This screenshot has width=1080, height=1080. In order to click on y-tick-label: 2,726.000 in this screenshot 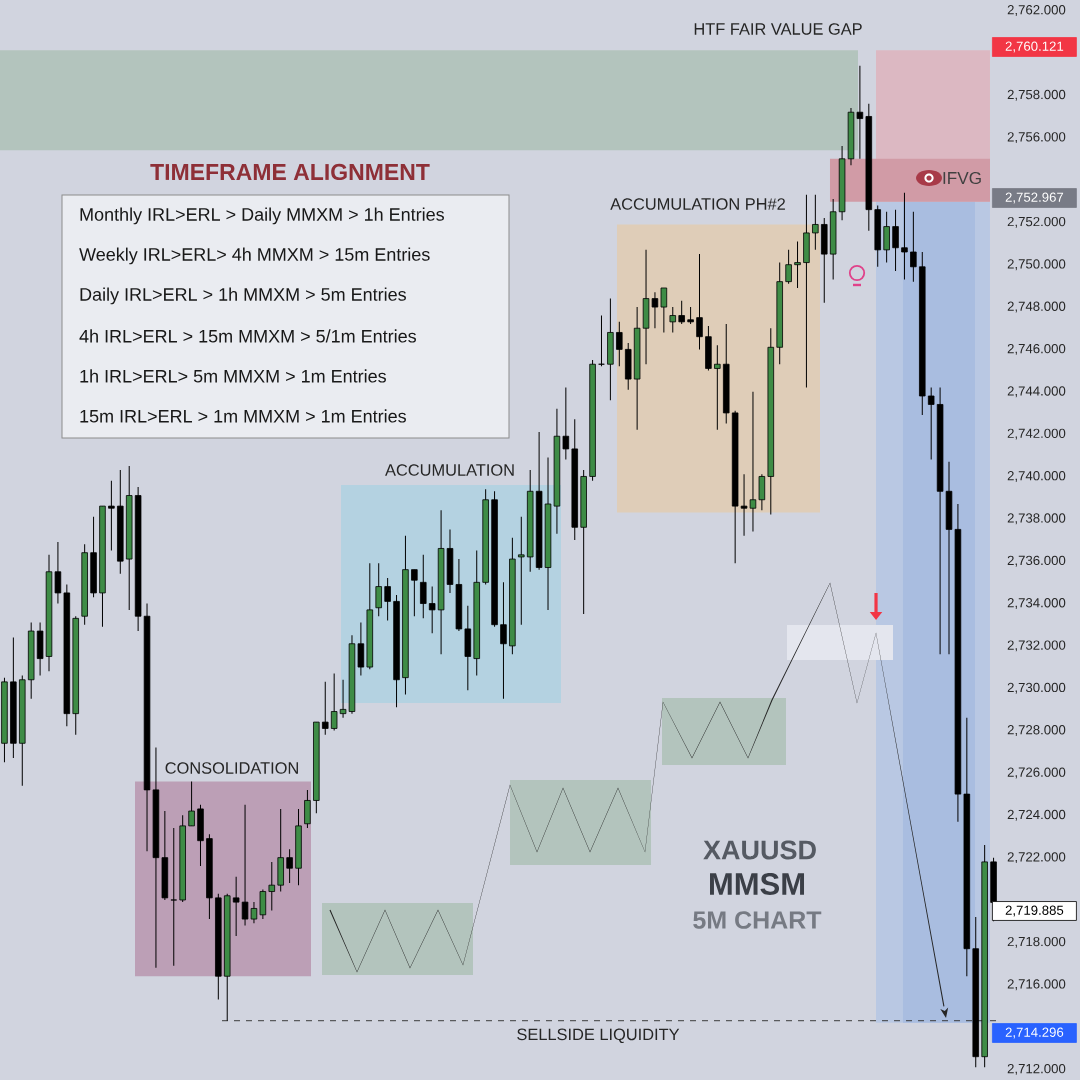, I will do `click(1036, 773)`.